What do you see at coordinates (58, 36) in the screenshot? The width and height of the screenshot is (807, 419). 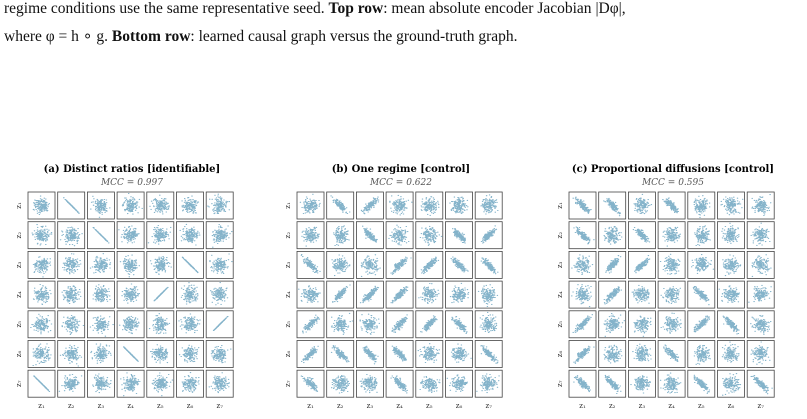 I see `caption-text: where φ = h ∘ g.` at bounding box center [58, 36].